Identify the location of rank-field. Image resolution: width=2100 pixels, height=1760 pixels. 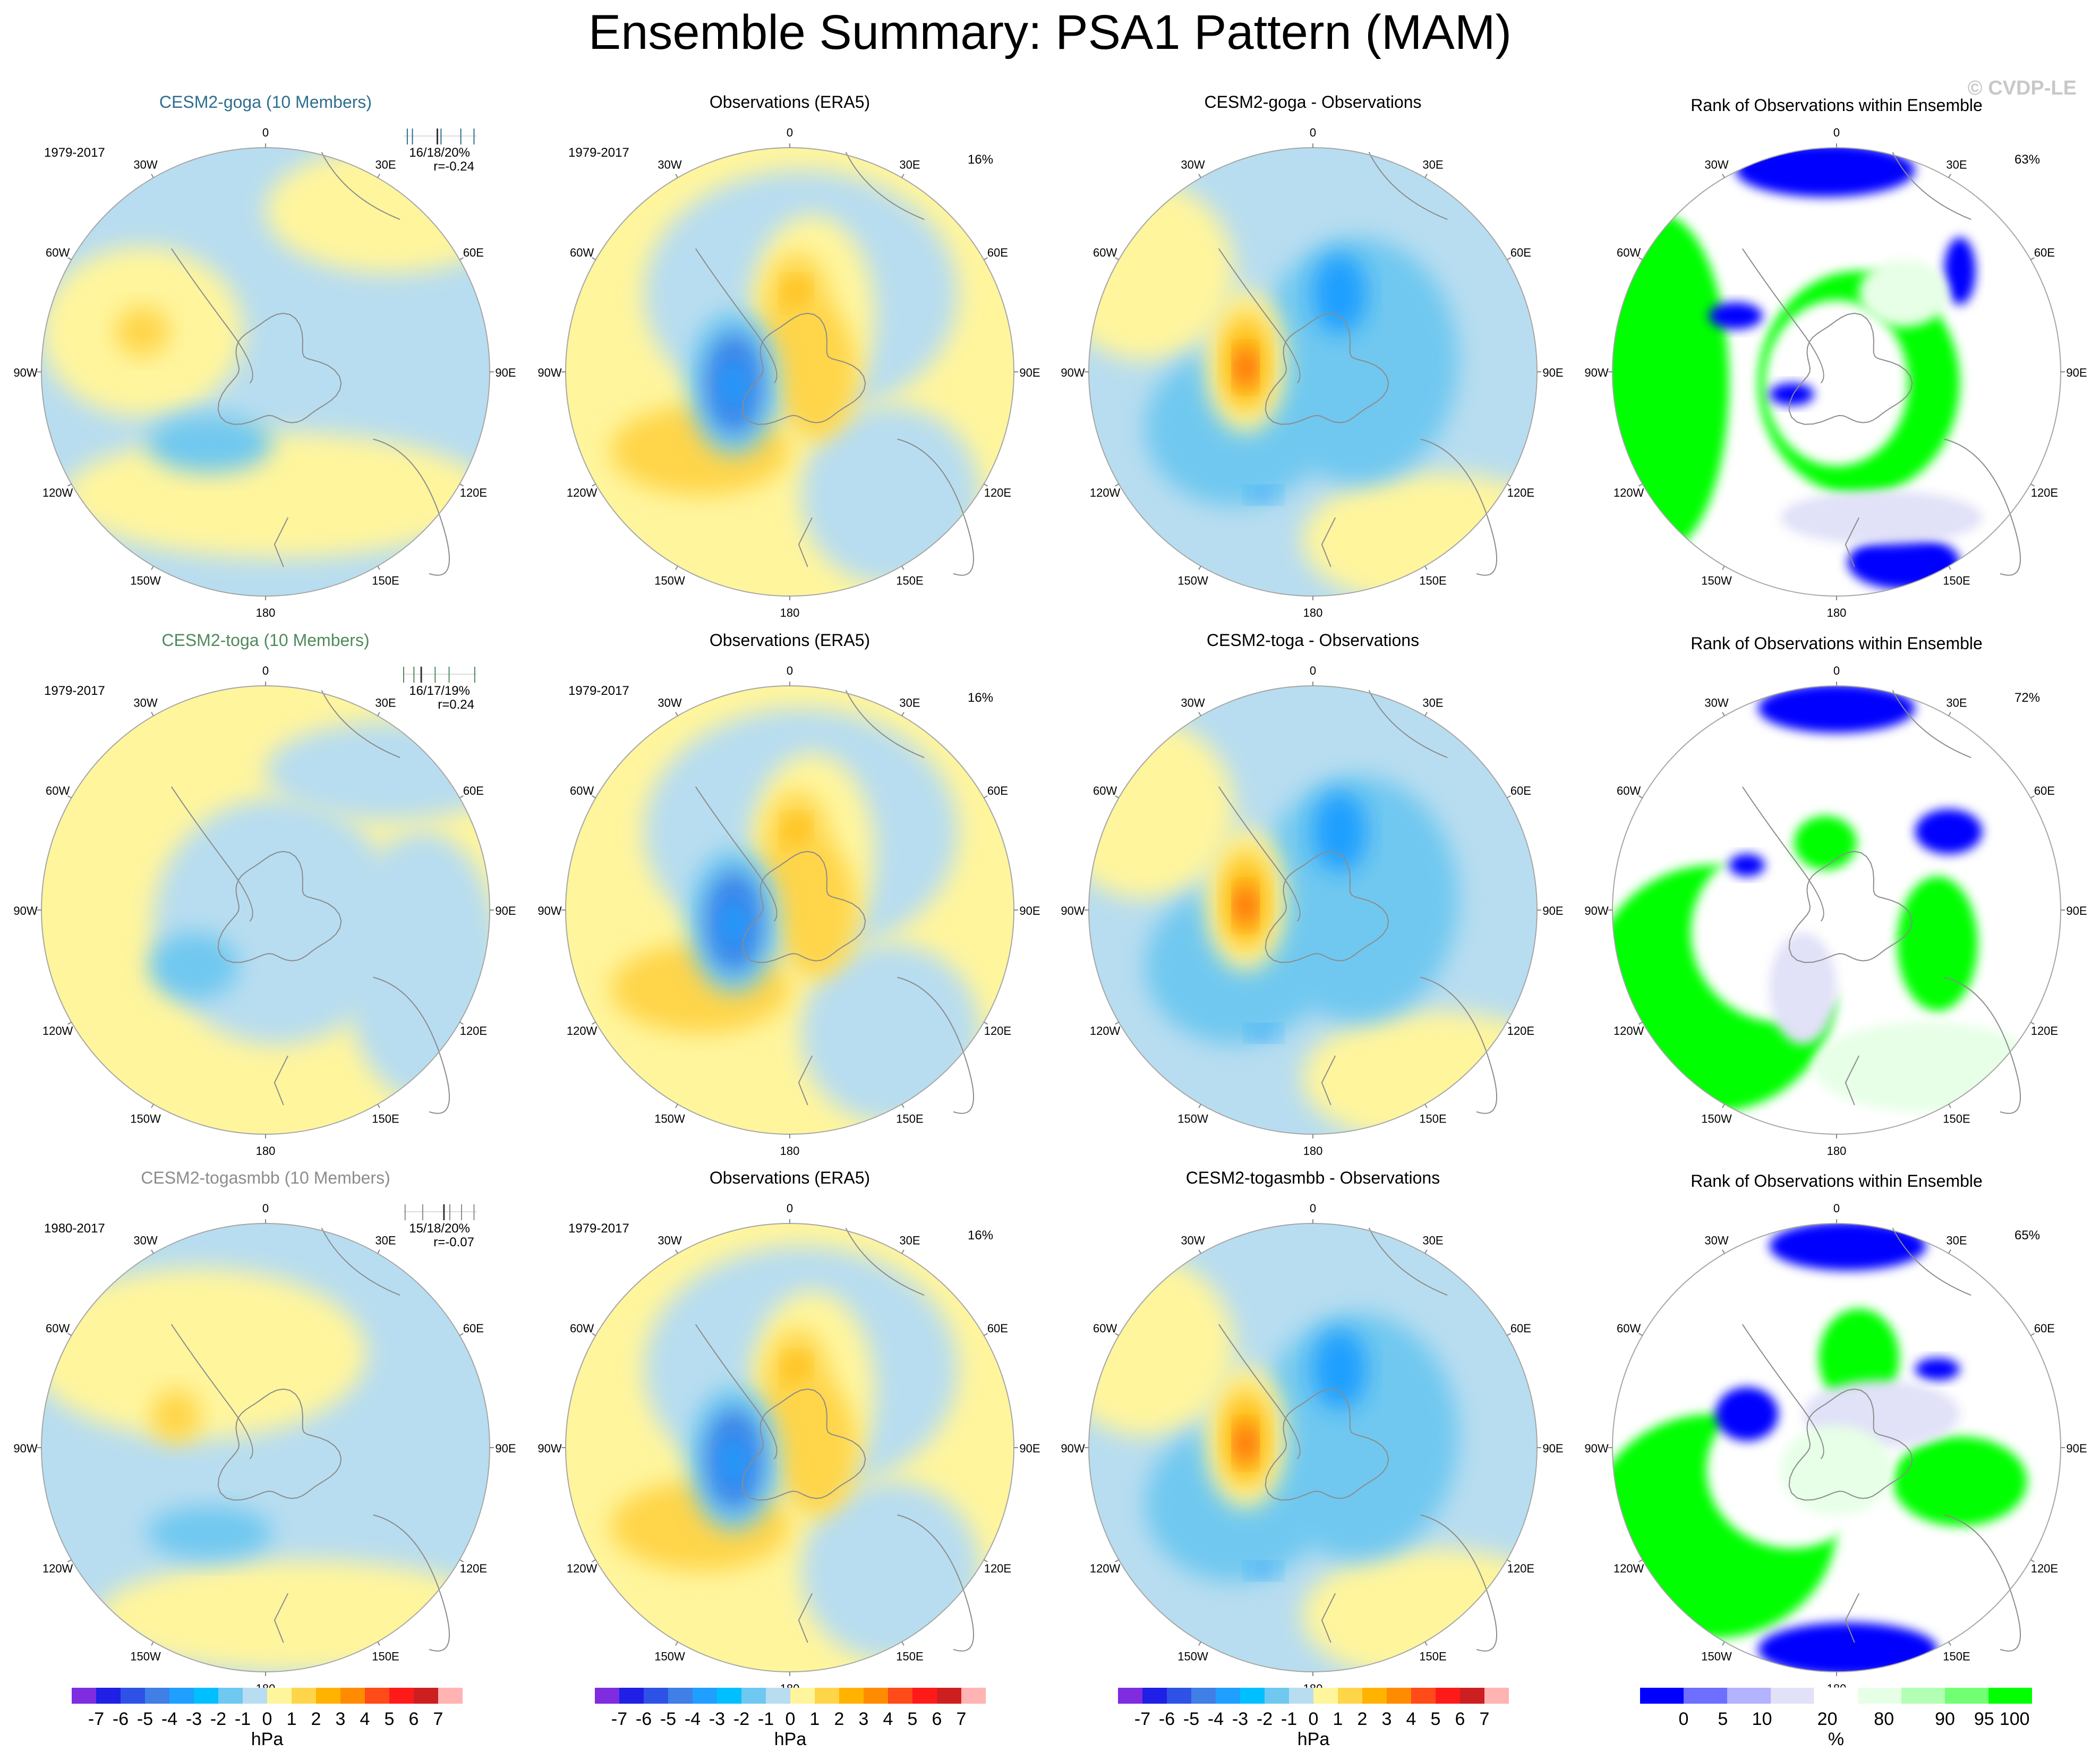
(1836, 910).